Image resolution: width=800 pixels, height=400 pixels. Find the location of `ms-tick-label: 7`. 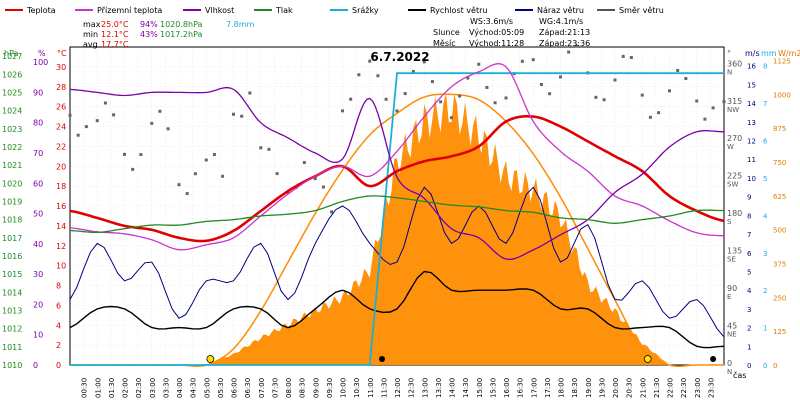

ms-tick-label: 7 is located at coordinates (749, 235).